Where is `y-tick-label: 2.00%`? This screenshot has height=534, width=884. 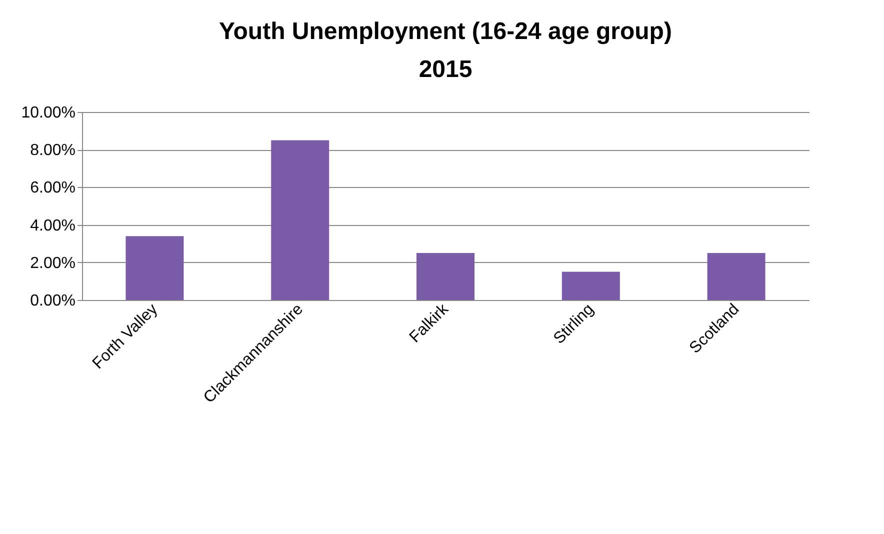
y-tick-label: 2.00% is located at coordinates (53, 263).